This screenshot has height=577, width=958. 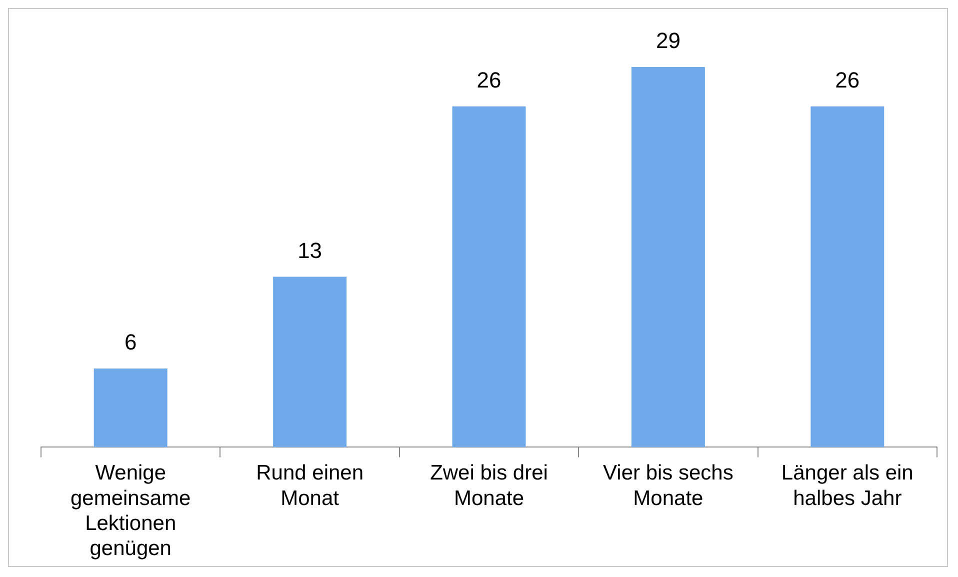 What do you see at coordinates (130, 511) in the screenshot?
I see `x-tick-label: Wenige gemeinsame Lektionen genügen` at bounding box center [130, 511].